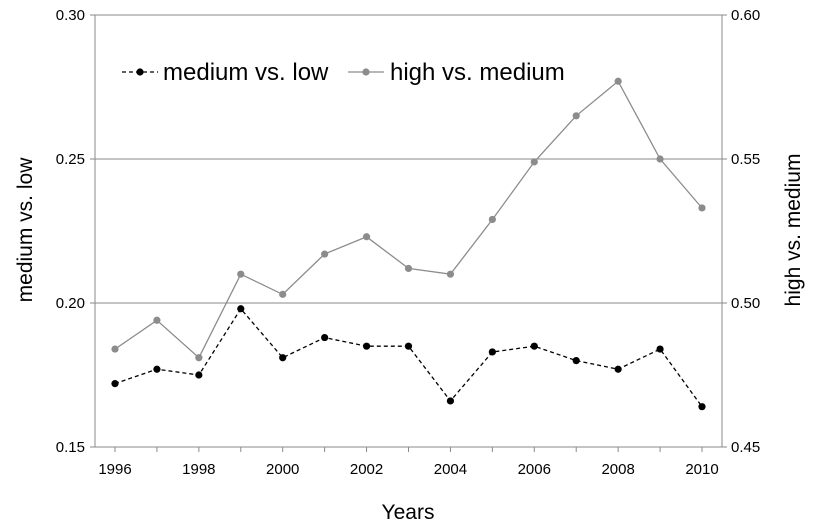 The height and width of the screenshot is (523, 820). I want to click on data-point-high-vs-medium-2010, so click(702, 208).